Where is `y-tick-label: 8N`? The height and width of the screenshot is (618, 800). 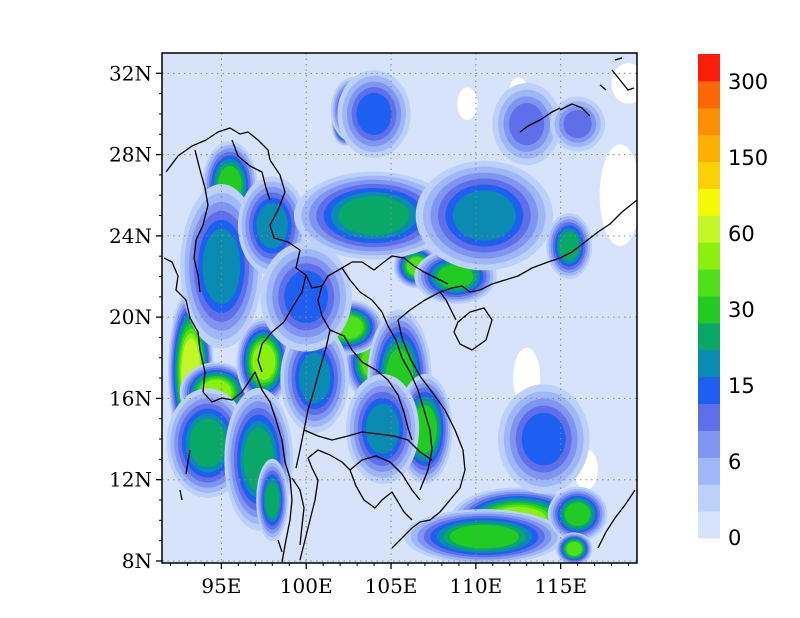 y-tick-label: 8N is located at coordinates (137, 561).